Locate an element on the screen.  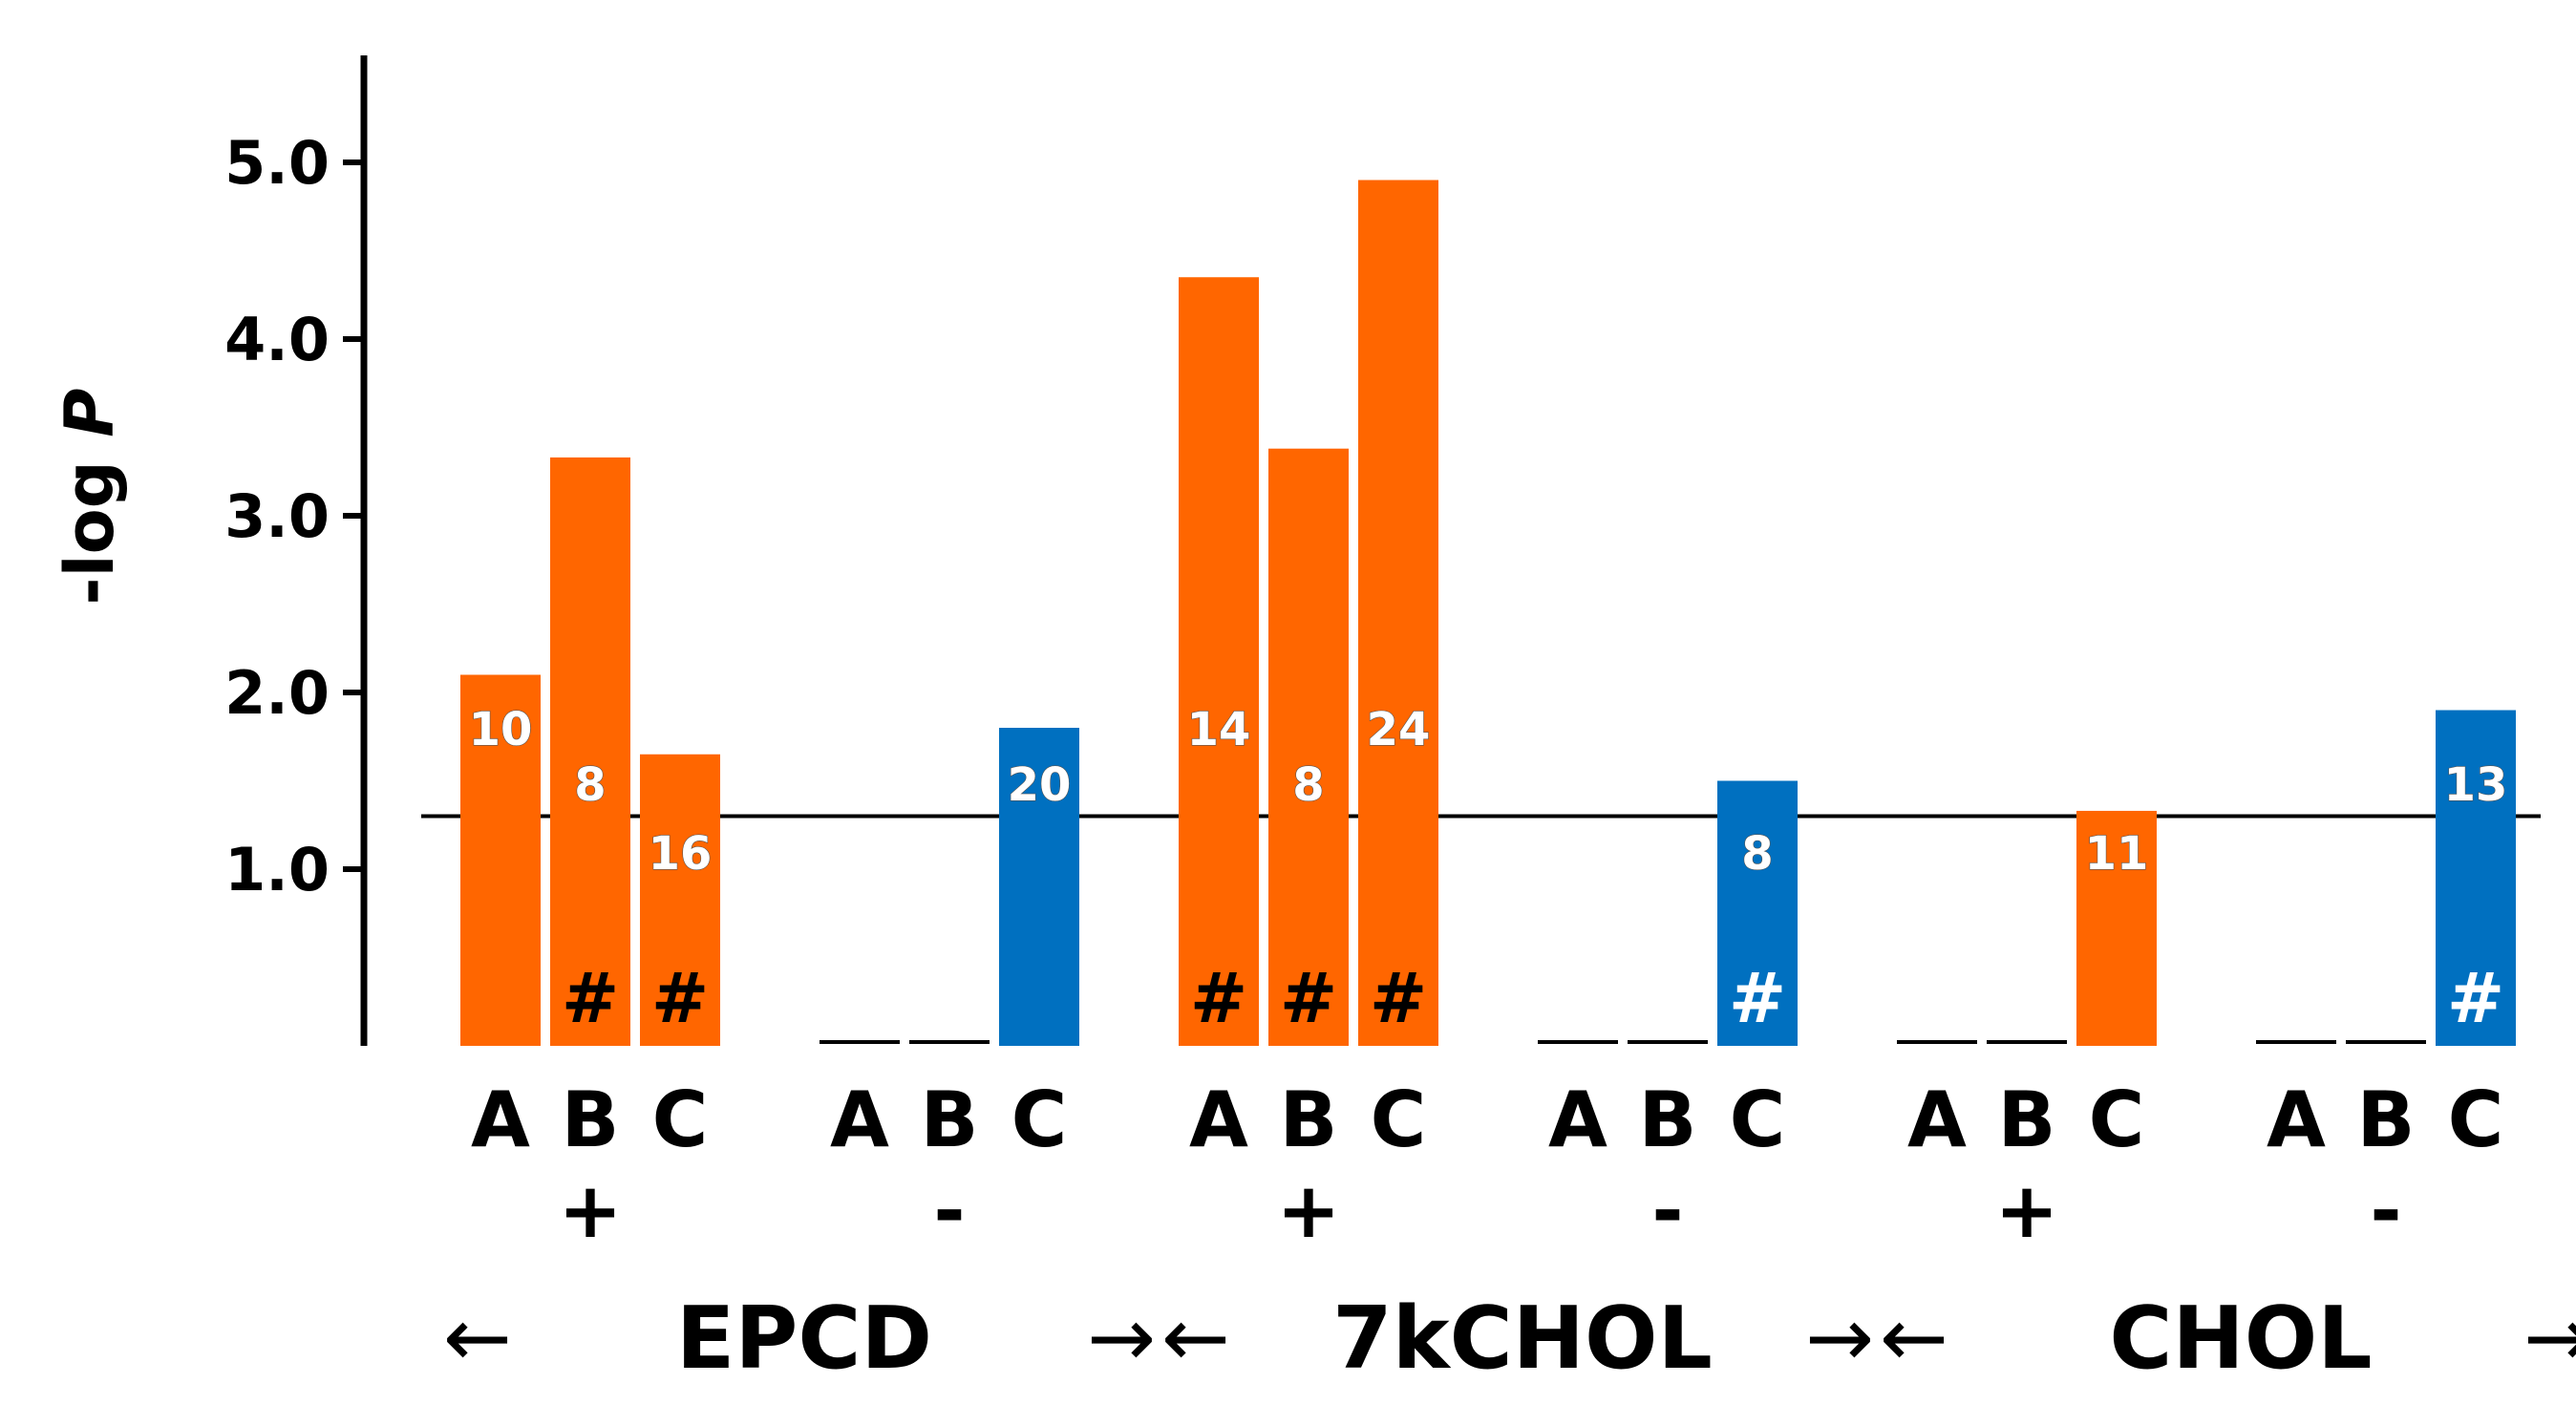
bar-count-label: 14 is located at coordinates (1219, 729).